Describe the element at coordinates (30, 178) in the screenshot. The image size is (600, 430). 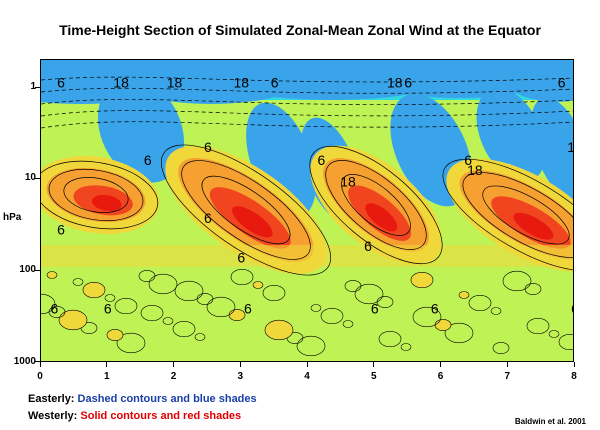
I see `y-tick-label: 10` at that location.